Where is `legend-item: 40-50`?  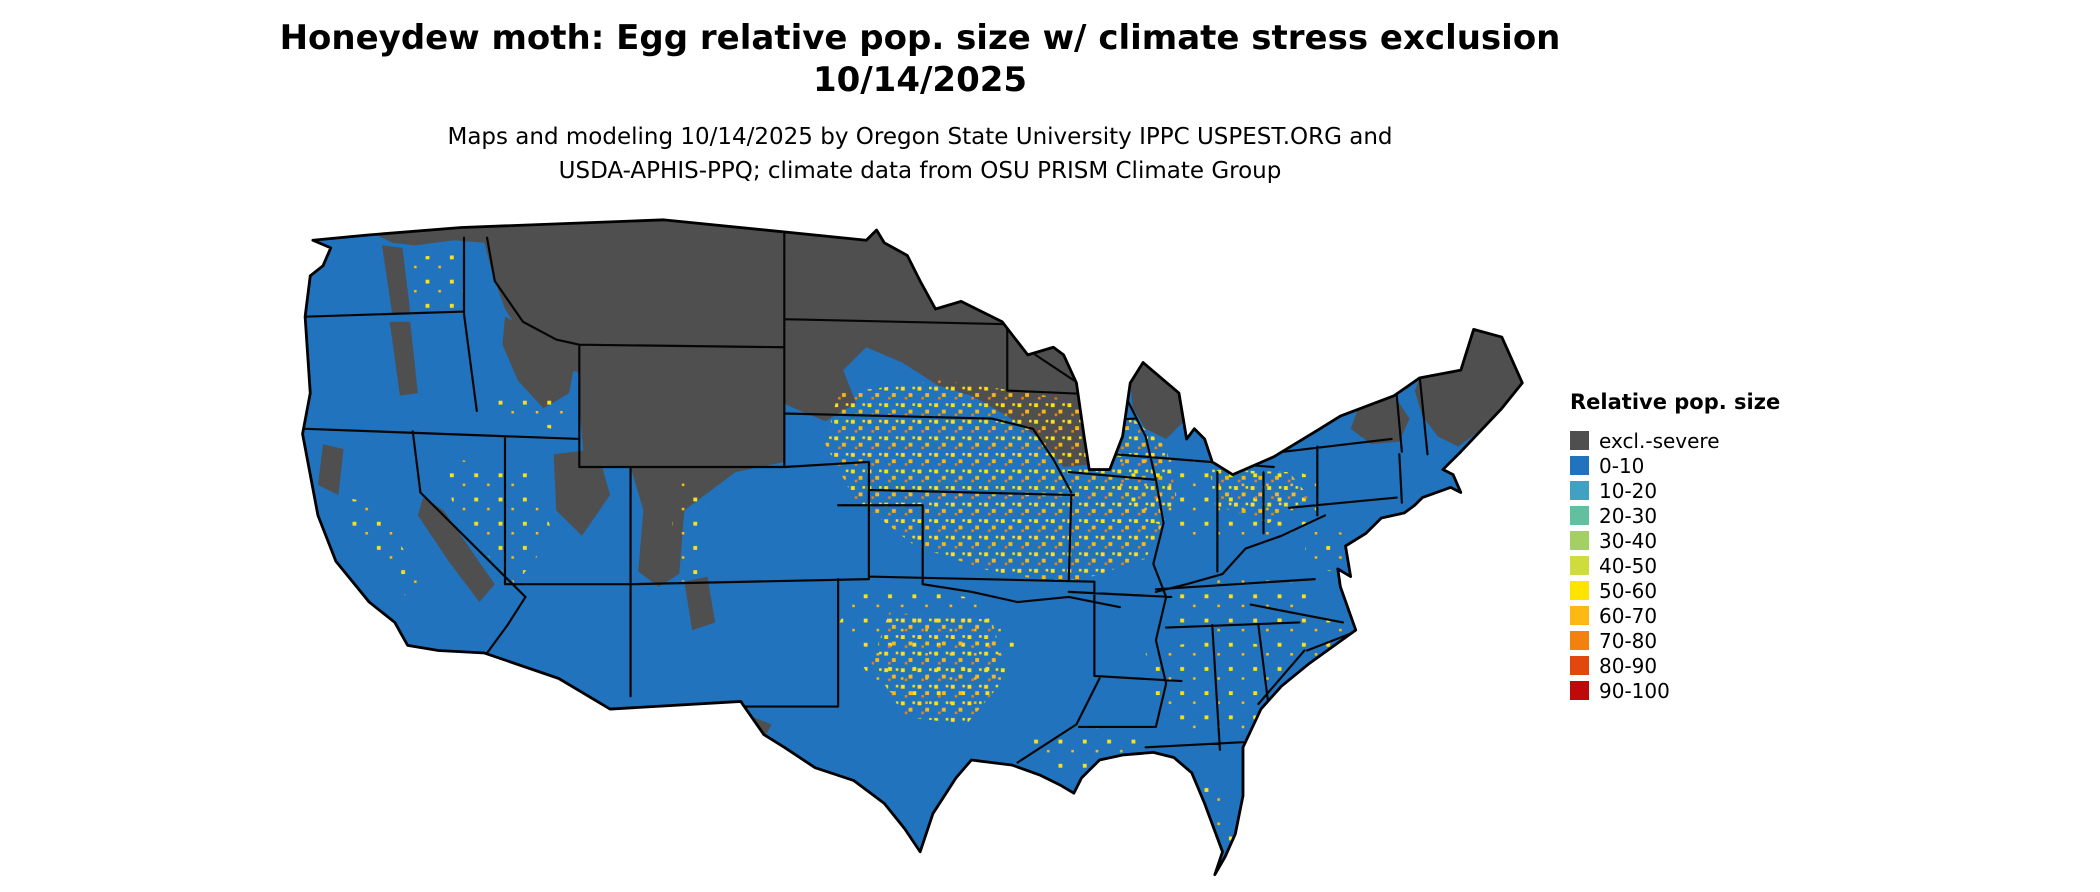
legend-item: 40-50 is located at coordinates (1700, 565).